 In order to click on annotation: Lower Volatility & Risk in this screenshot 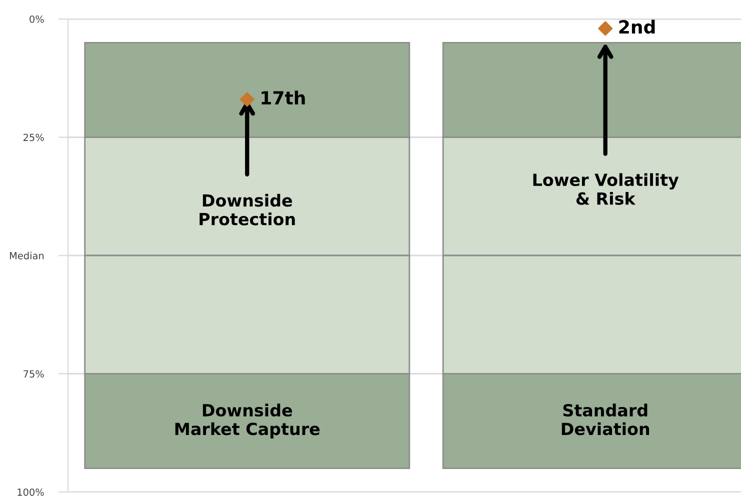, I will do `click(606, 189)`.